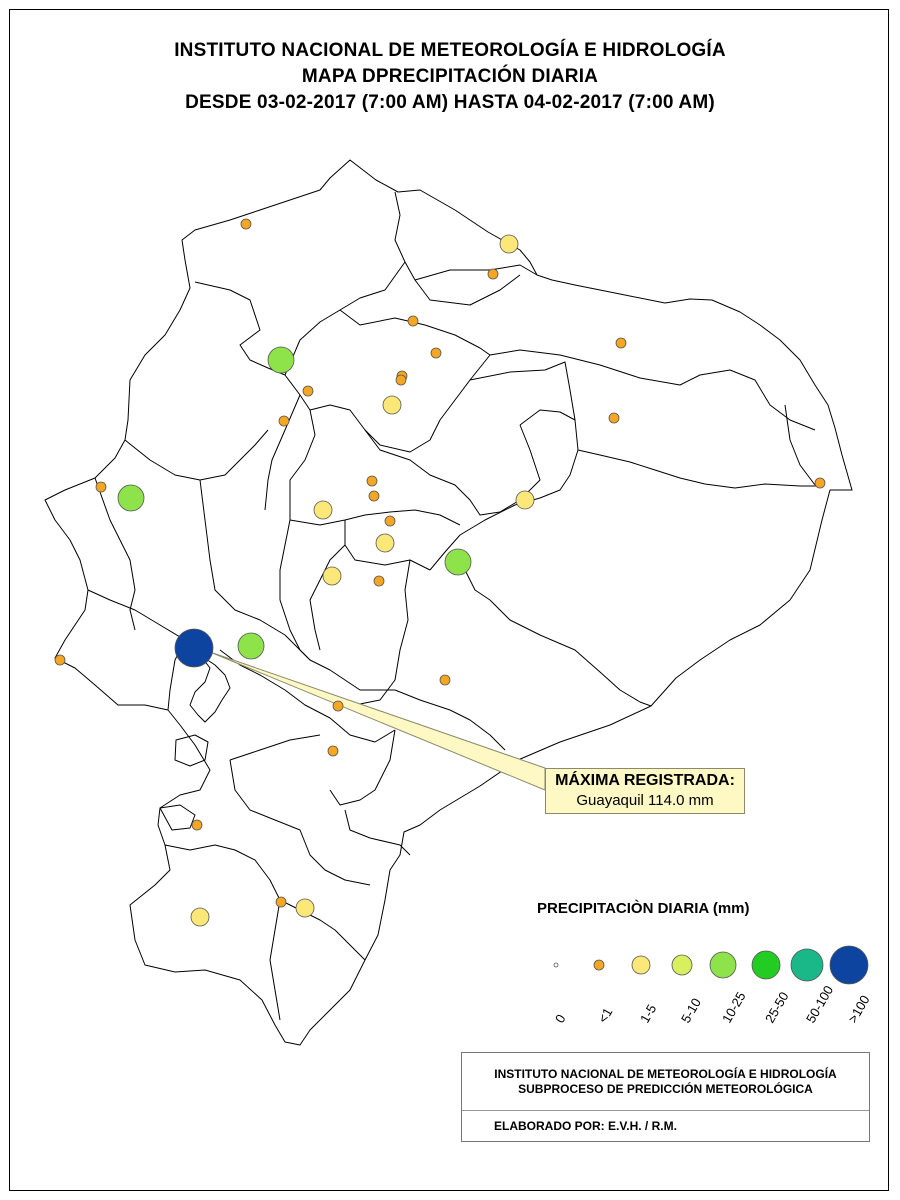 This screenshot has height=1200, width=900. I want to click on max-registered-callout: MÁXIMA REGISTRADA: Guayaquil 114.0 mm, so click(645, 791).